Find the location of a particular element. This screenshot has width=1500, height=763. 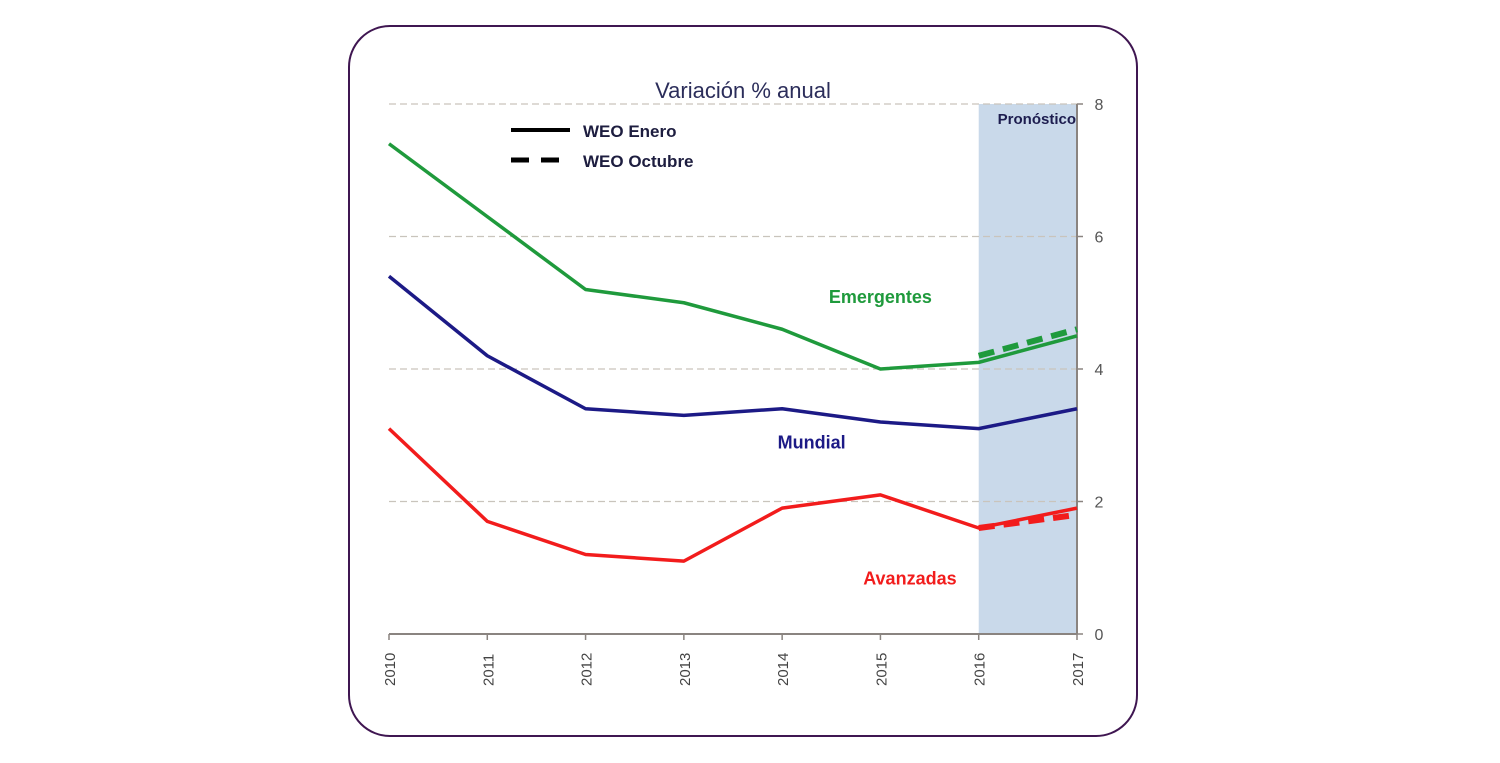

x-tick-label: 2013 is located at coordinates (685, 669).